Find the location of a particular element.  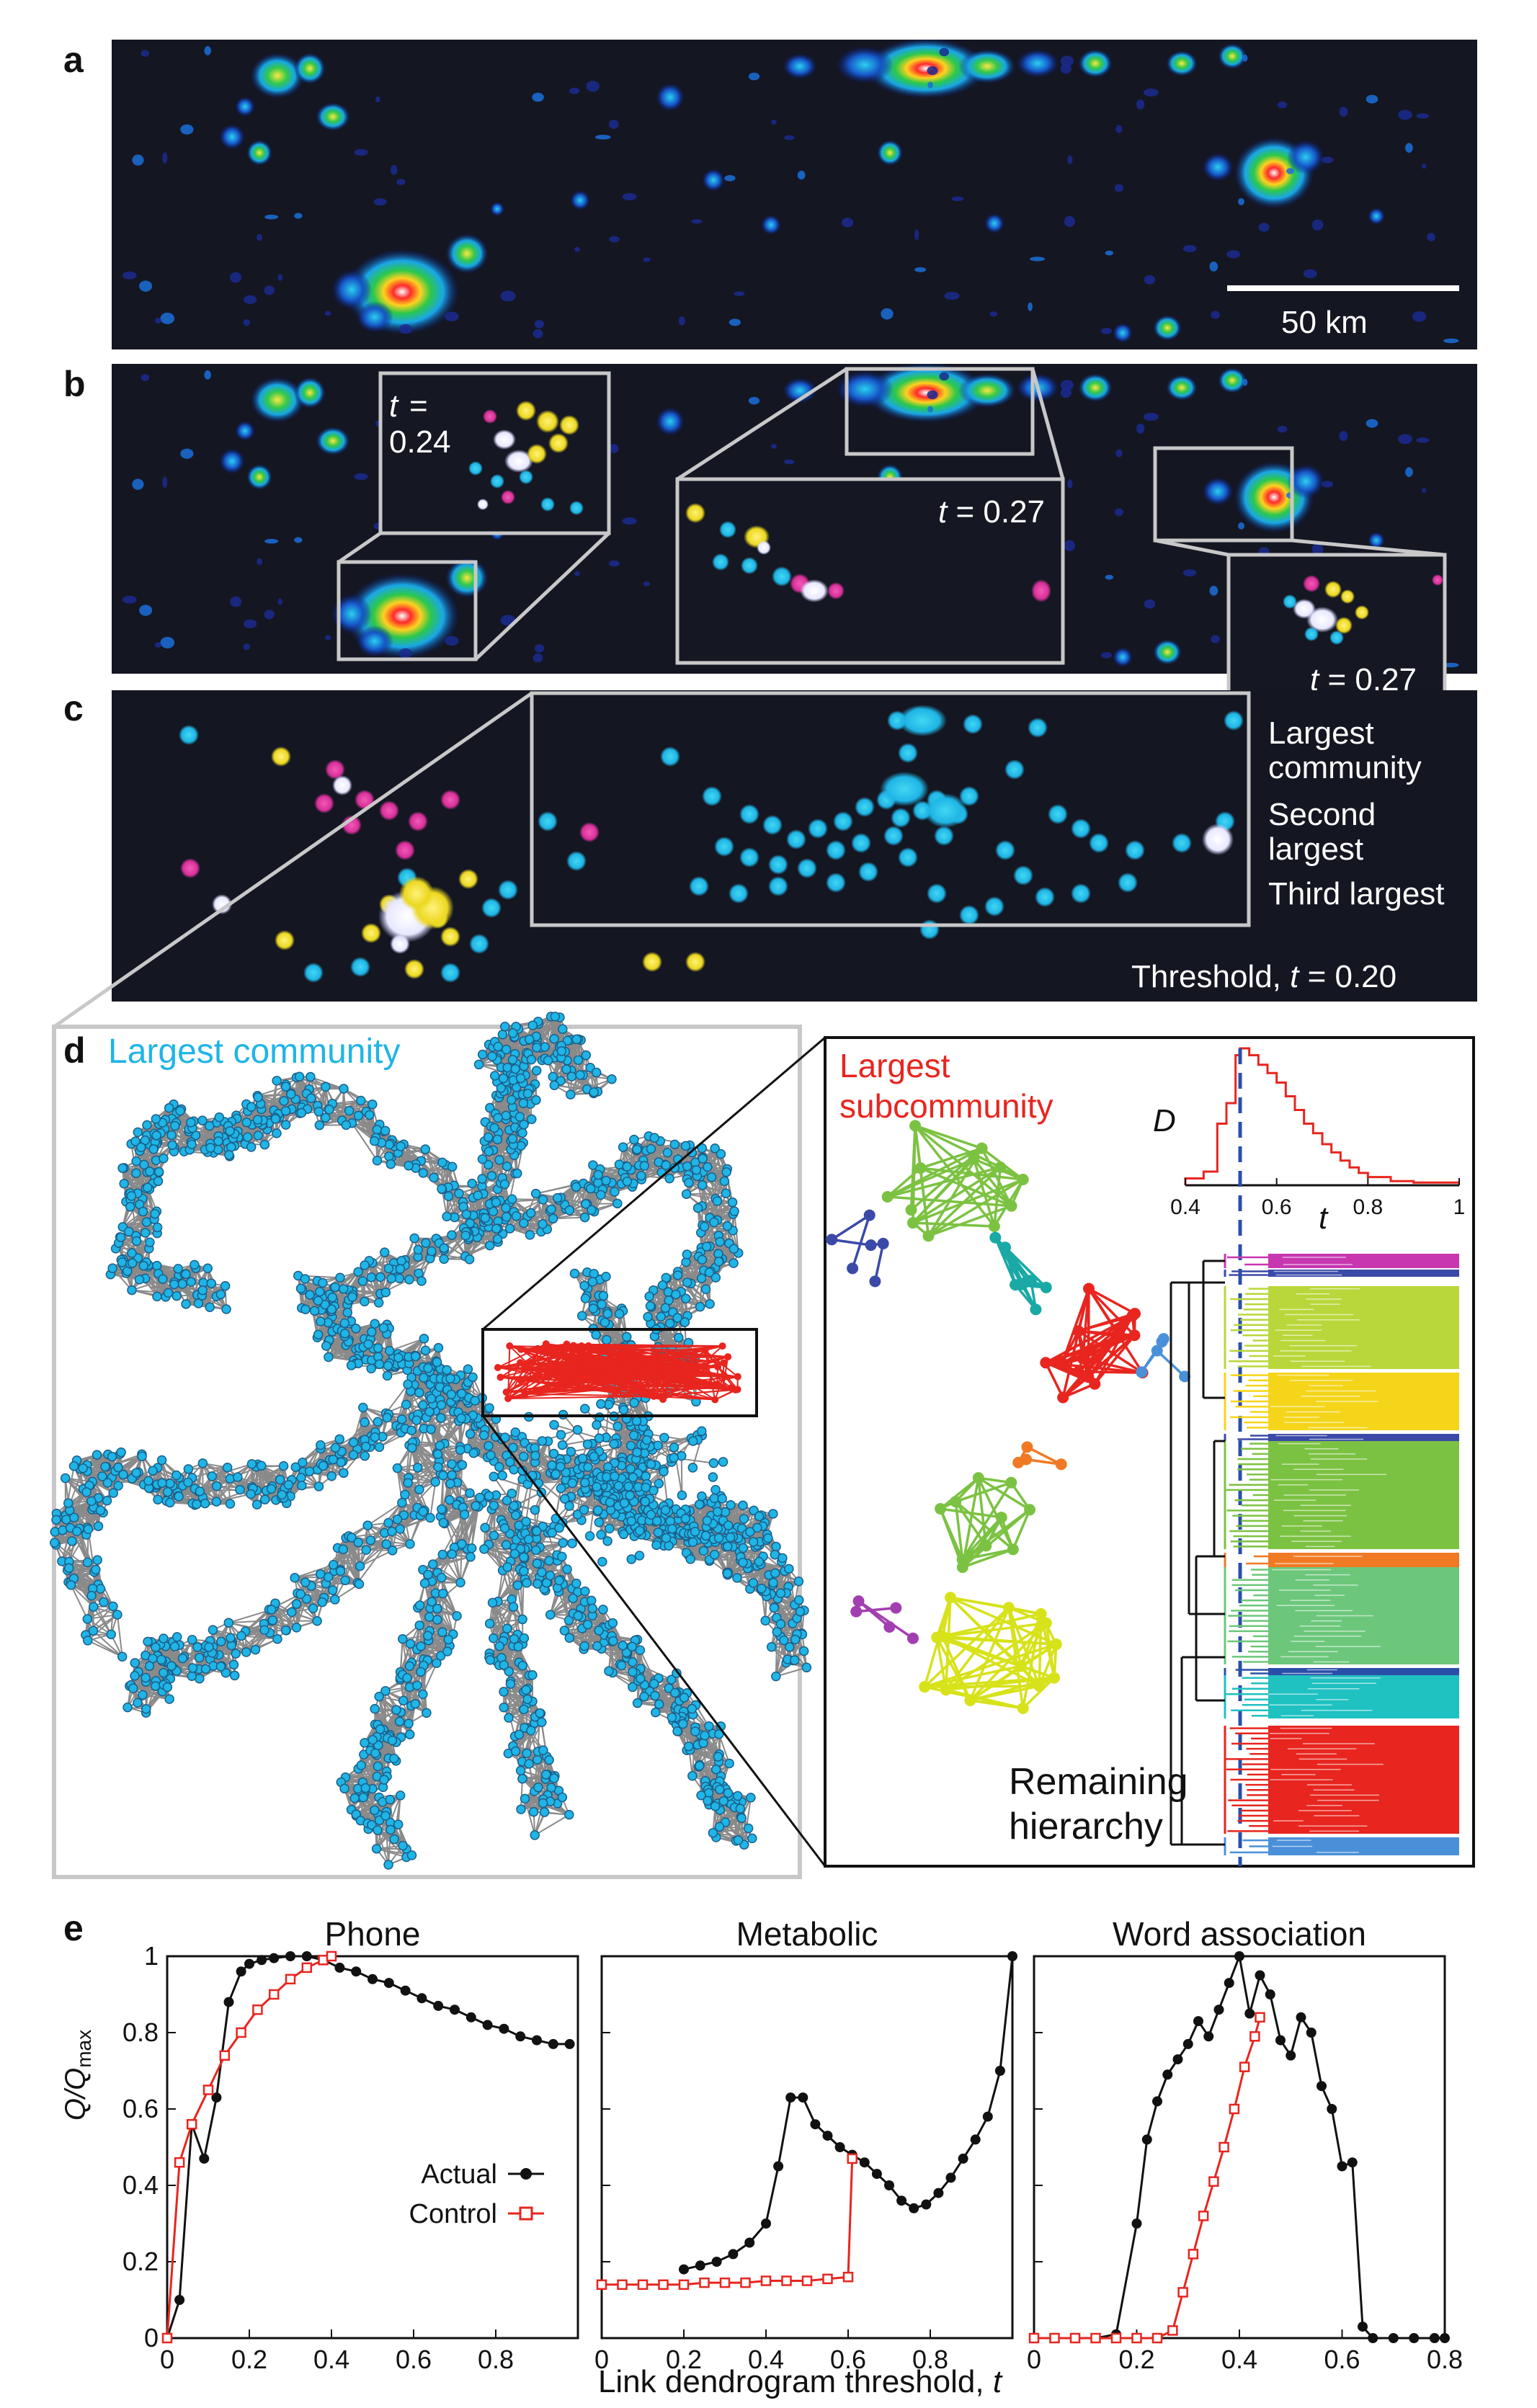

inset-t027-right: t = 0.27 is located at coordinates (1336, 627).